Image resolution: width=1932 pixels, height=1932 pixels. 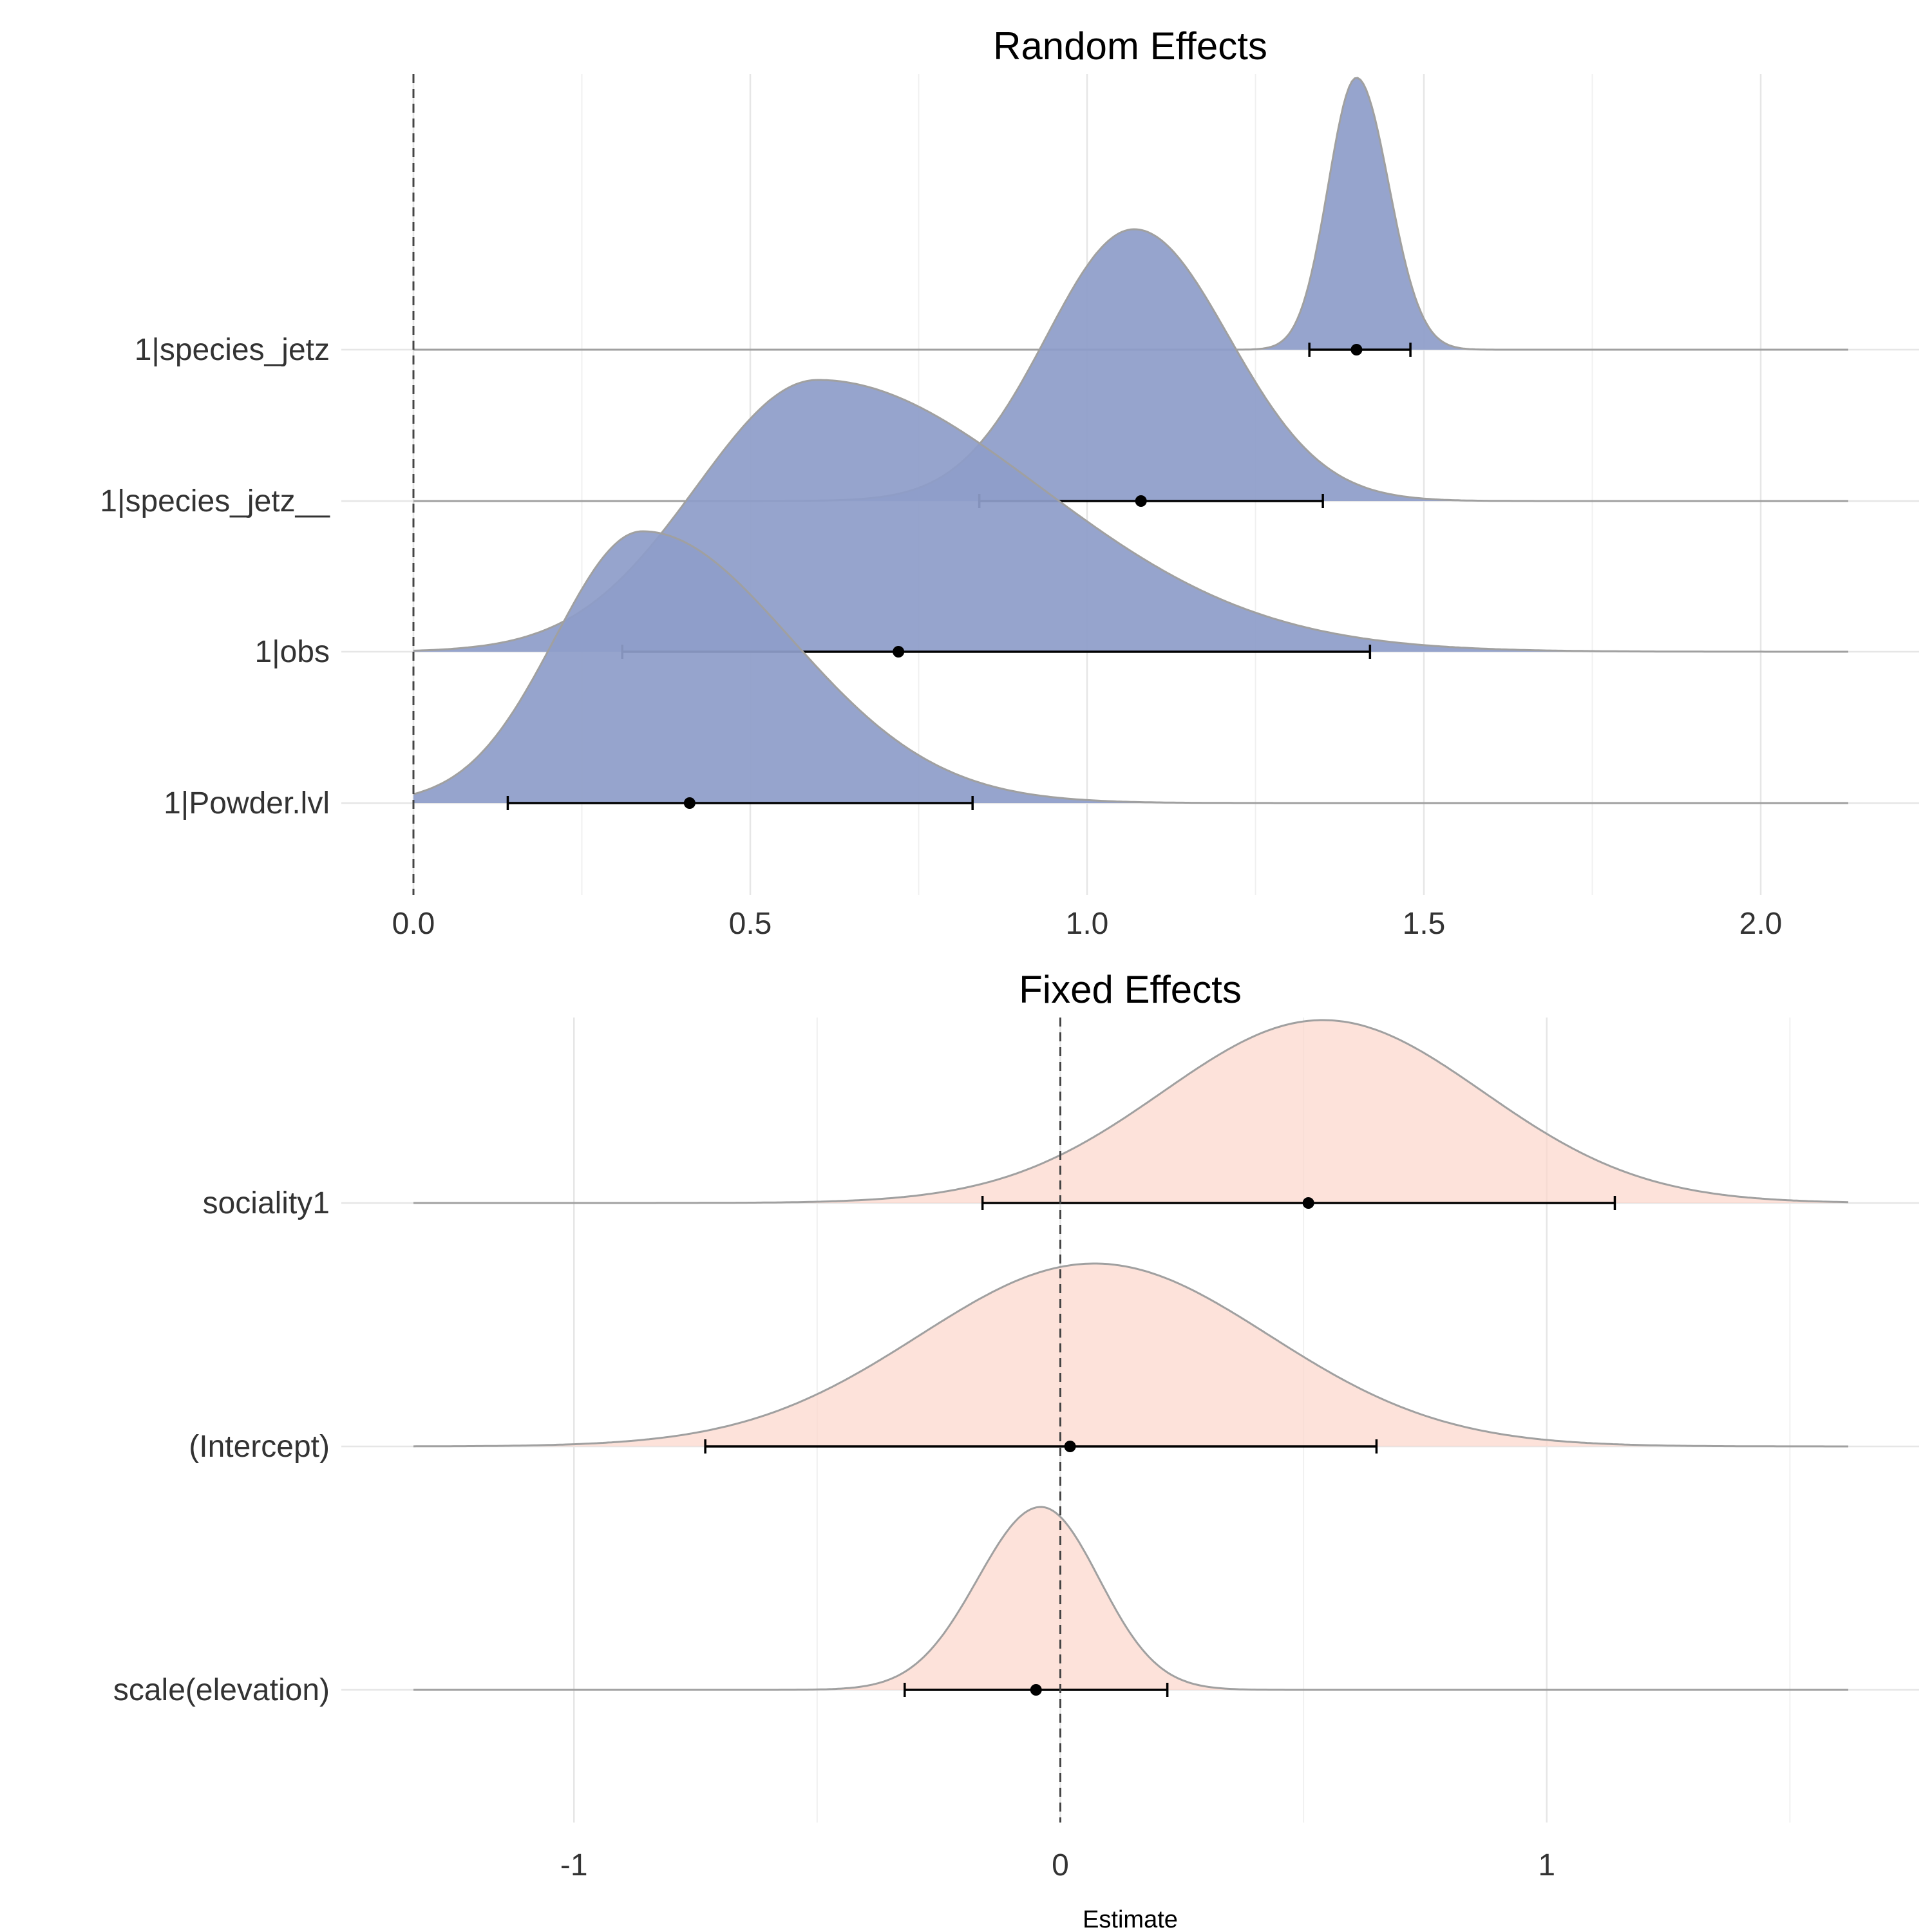 What do you see at coordinates (215, 501) in the screenshot?
I see `row-label-1-species-jetz: 1|species_jetz__` at bounding box center [215, 501].